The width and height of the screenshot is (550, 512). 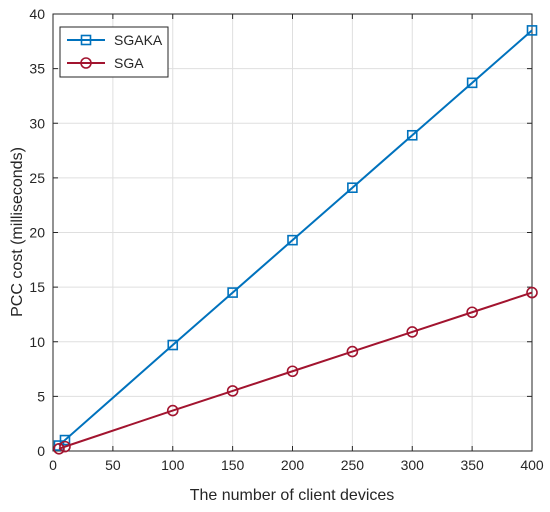 What do you see at coordinates (37, 69) in the screenshot?
I see `y-tick-label: 35` at bounding box center [37, 69].